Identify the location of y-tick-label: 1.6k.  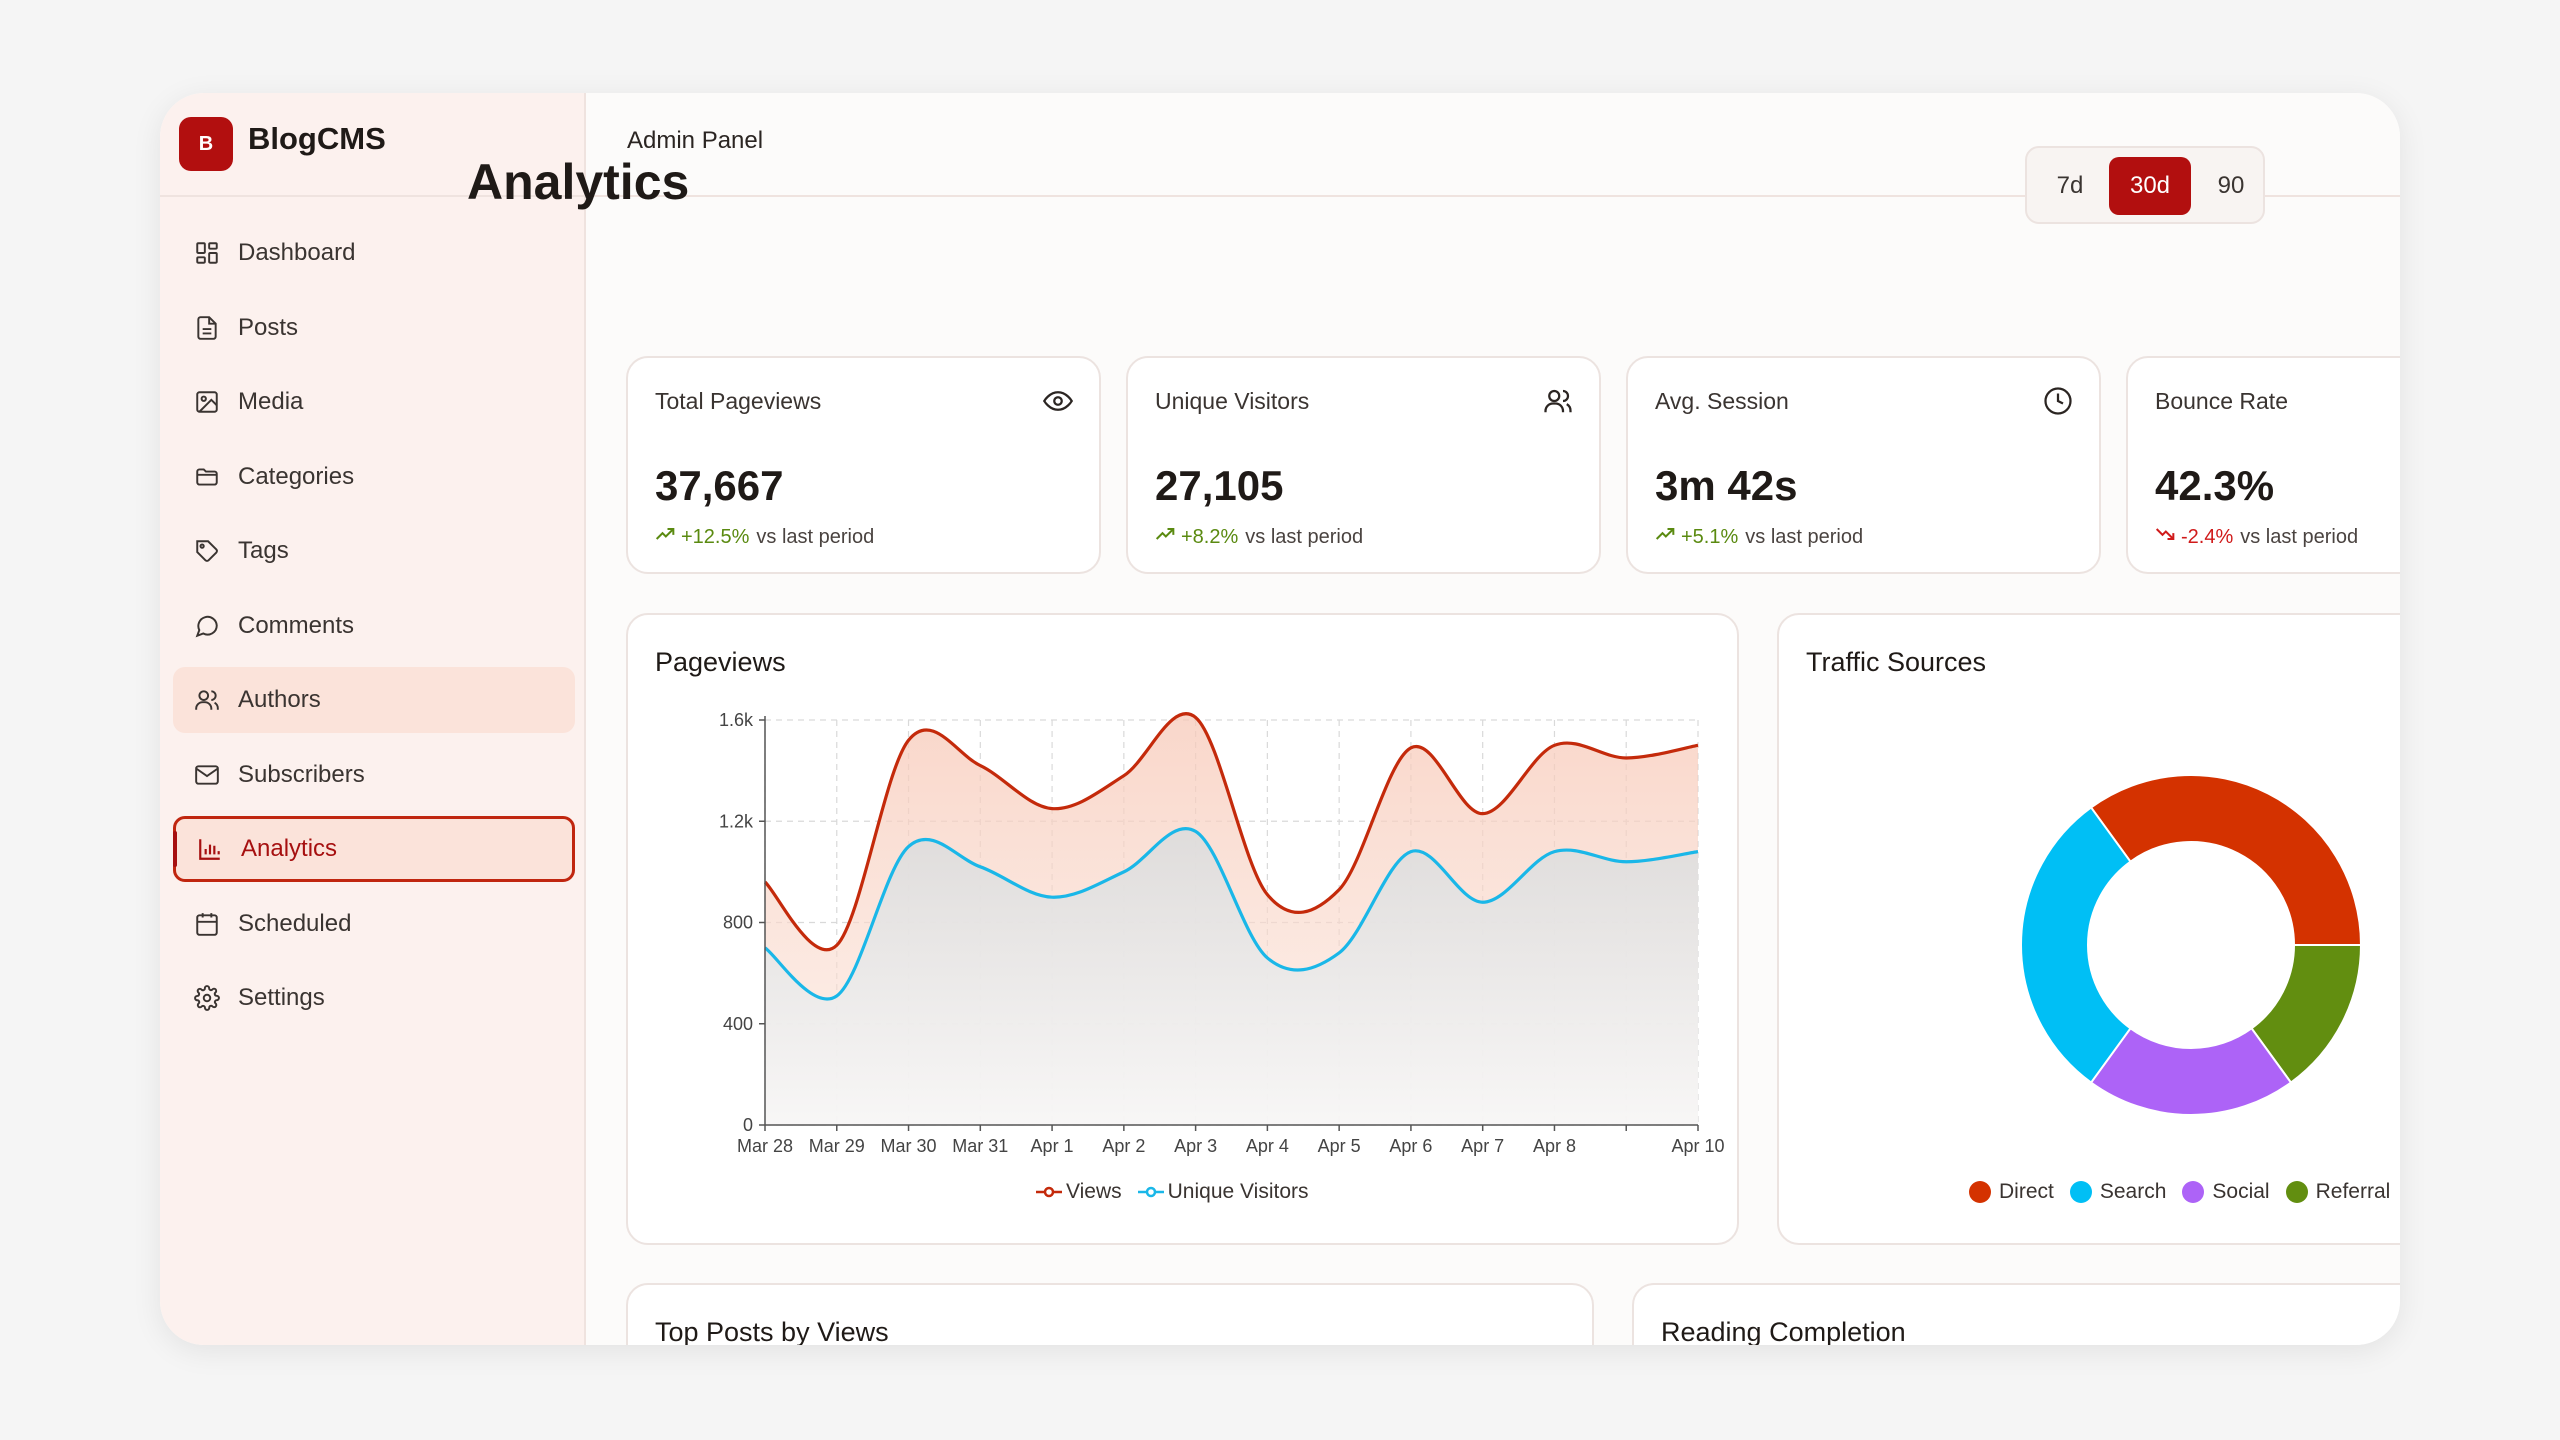
(736, 720).